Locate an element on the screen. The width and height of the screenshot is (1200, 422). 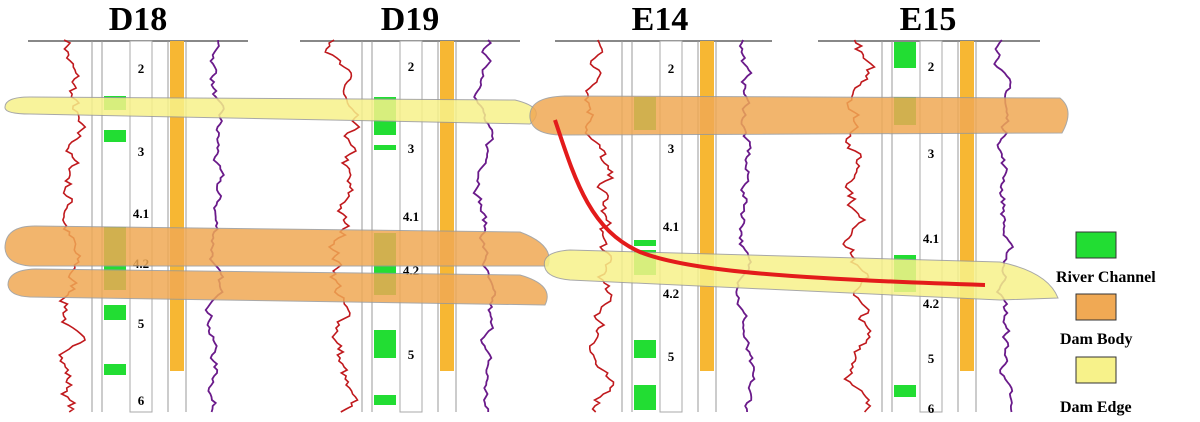
legend-label: Dam Body is located at coordinates (1096, 339).